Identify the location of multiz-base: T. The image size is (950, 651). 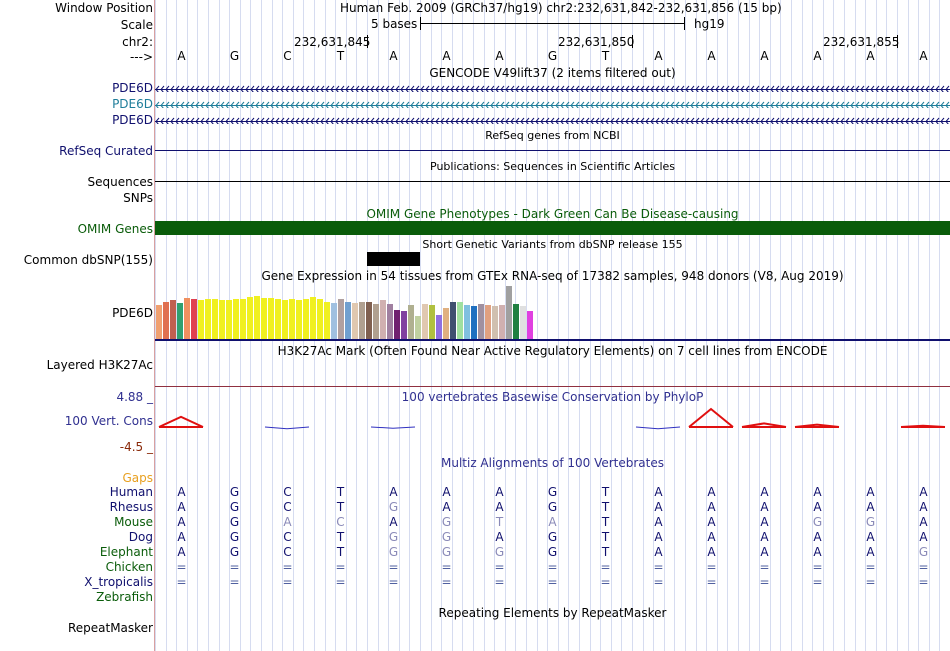
(605, 537).